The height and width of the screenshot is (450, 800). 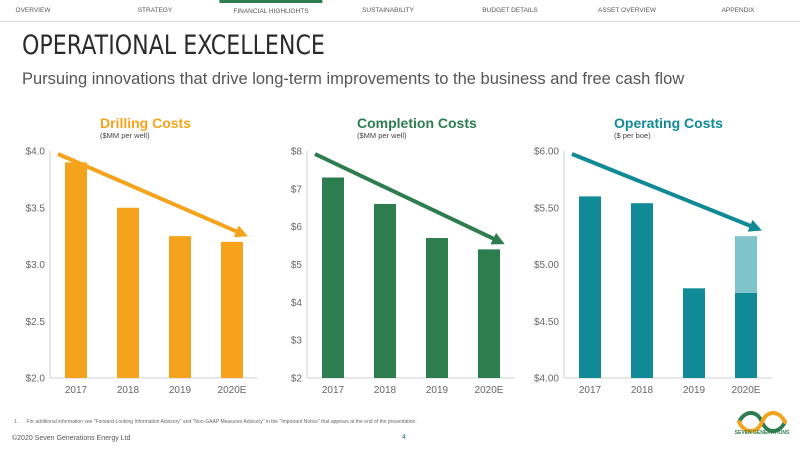 What do you see at coordinates (762, 422) in the screenshot?
I see `seven-generations-logo-icon` at bounding box center [762, 422].